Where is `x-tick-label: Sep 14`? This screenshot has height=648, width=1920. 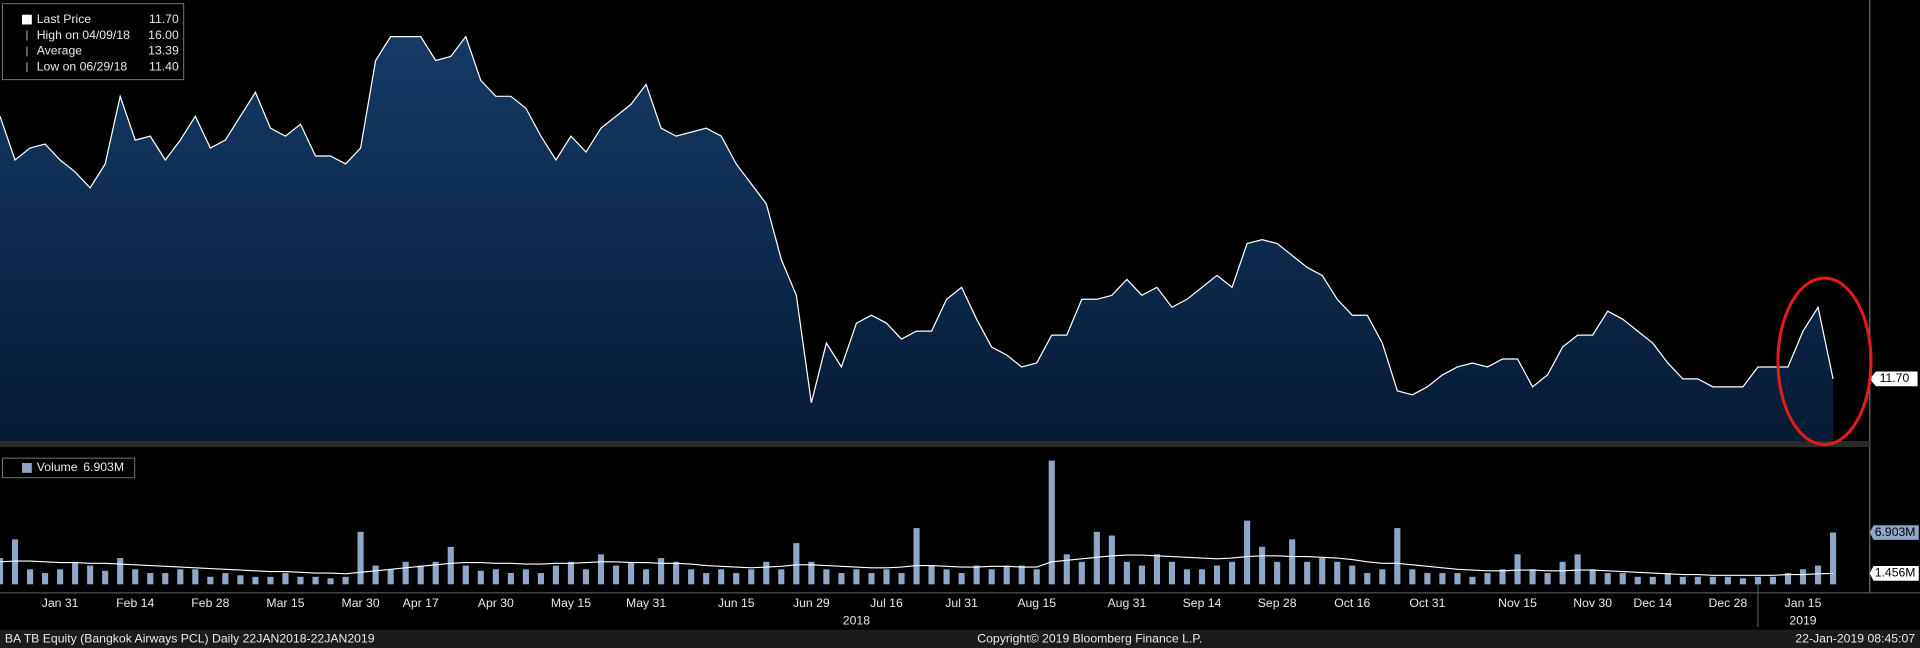
x-tick-label: Sep 14 is located at coordinates (1202, 603).